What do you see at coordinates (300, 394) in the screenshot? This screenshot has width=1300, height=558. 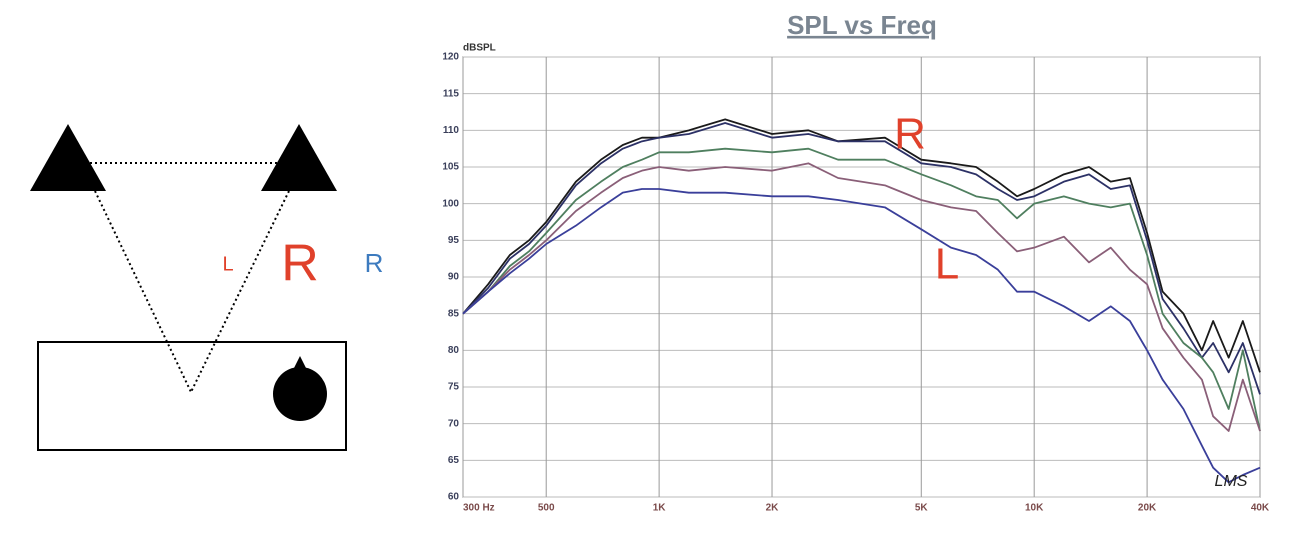 I see `listener` at bounding box center [300, 394].